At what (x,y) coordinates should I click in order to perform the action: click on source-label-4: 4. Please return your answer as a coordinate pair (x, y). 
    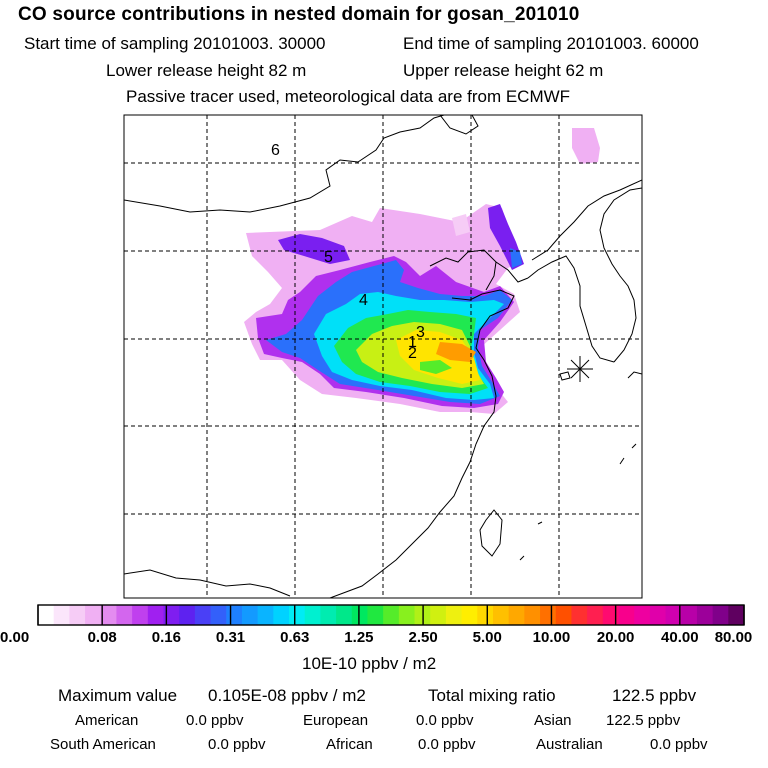
    Looking at the image, I should click on (363, 300).